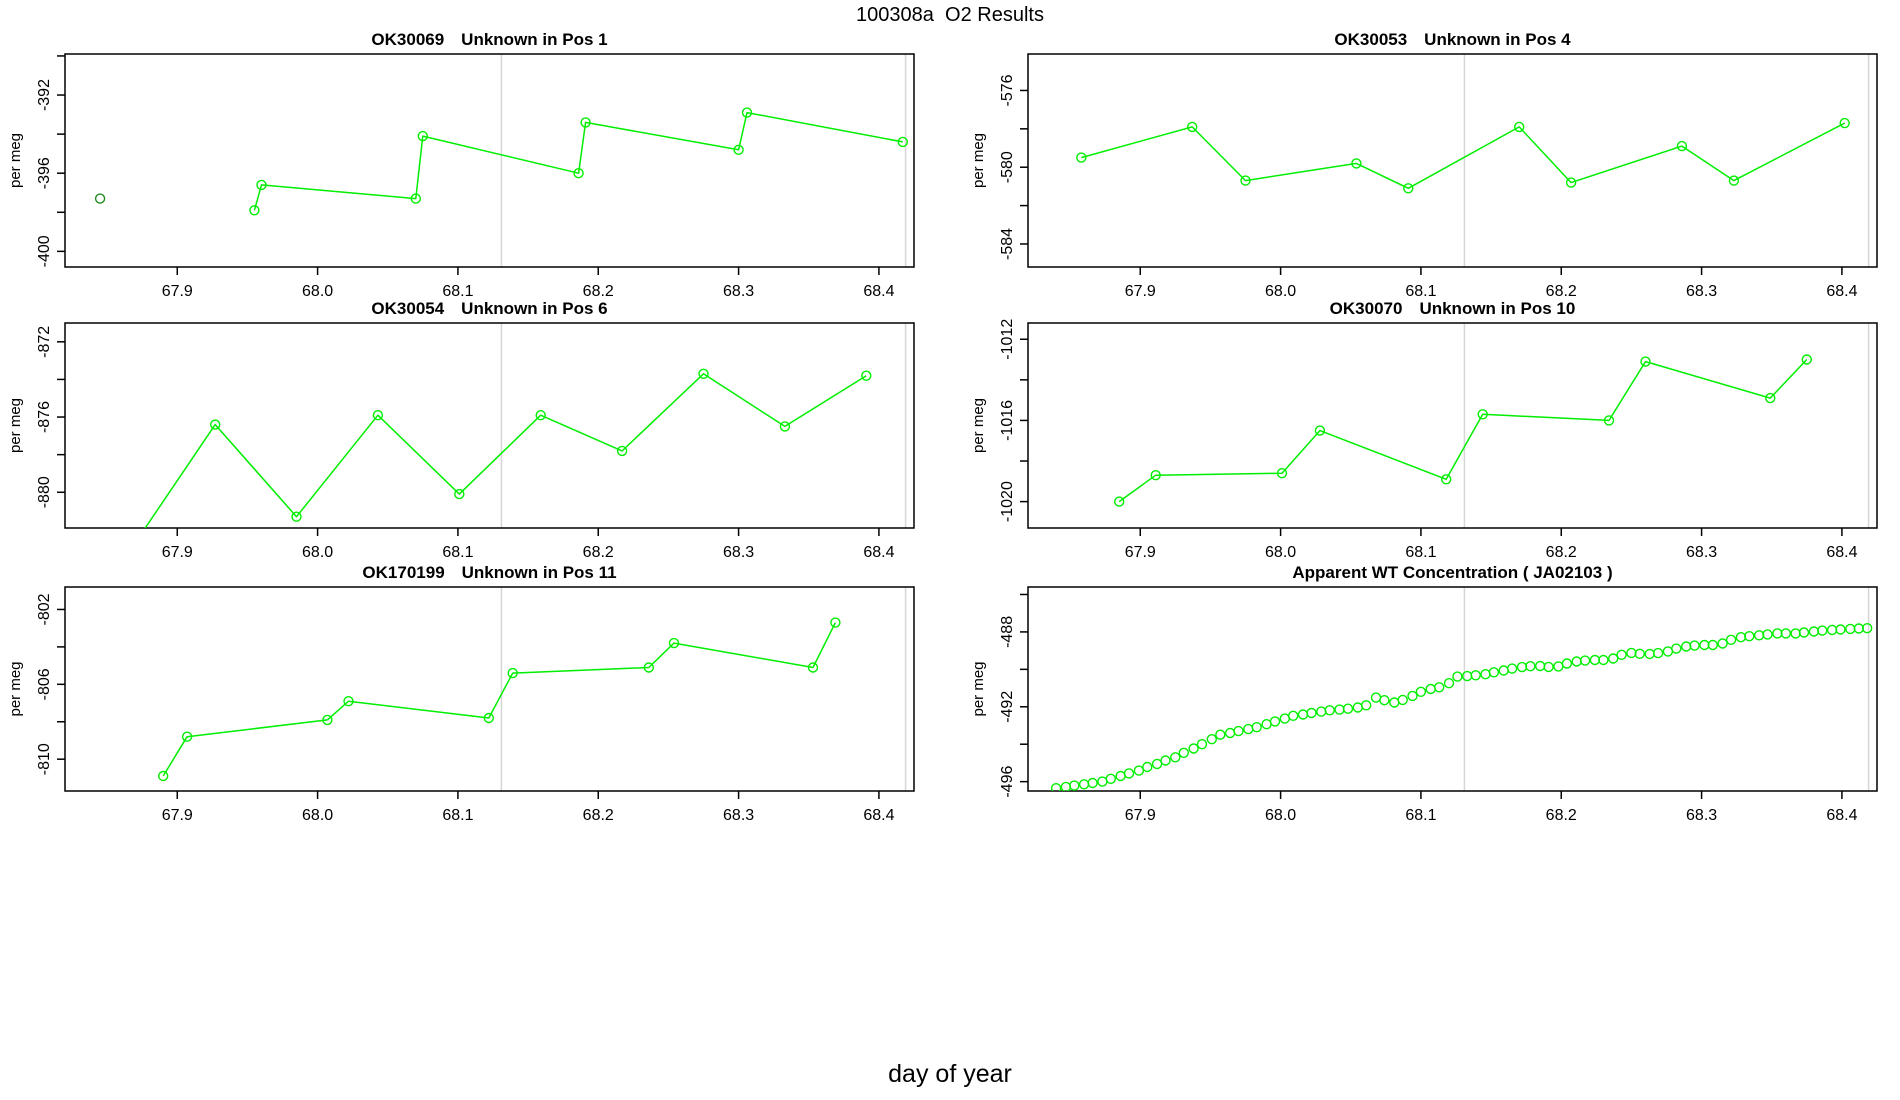 This screenshot has height=1100, width=1900. Describe the element at coordinates (1007, 420) in the screenshot. I see `y-tick-label: -1016` at that location.